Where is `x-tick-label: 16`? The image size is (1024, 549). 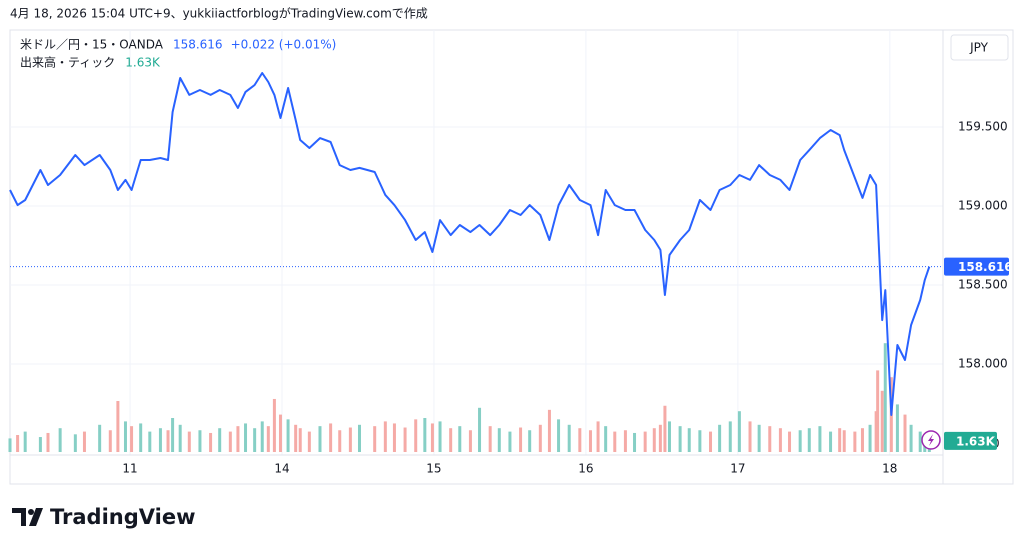 x-tick-label: 16 is located at coordinates (585, 469).